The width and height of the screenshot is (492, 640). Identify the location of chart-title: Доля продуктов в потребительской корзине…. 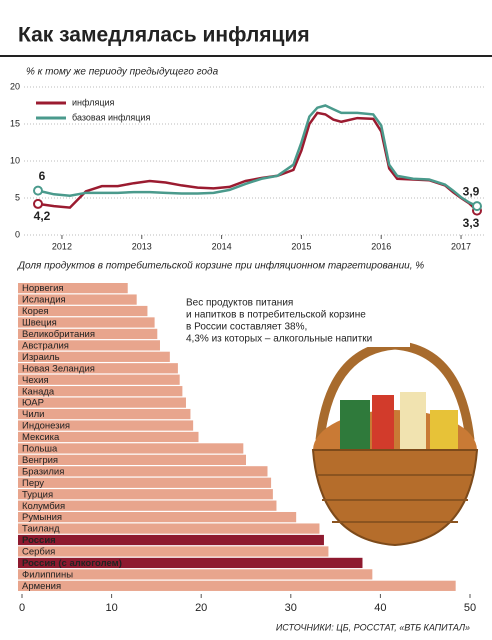
(220, 266).